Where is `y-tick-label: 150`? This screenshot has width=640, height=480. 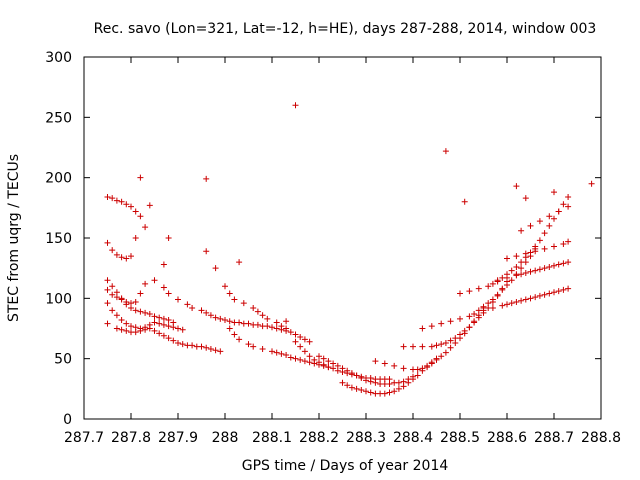 y-tick-label: 150 is located at coordinates (58, 239).